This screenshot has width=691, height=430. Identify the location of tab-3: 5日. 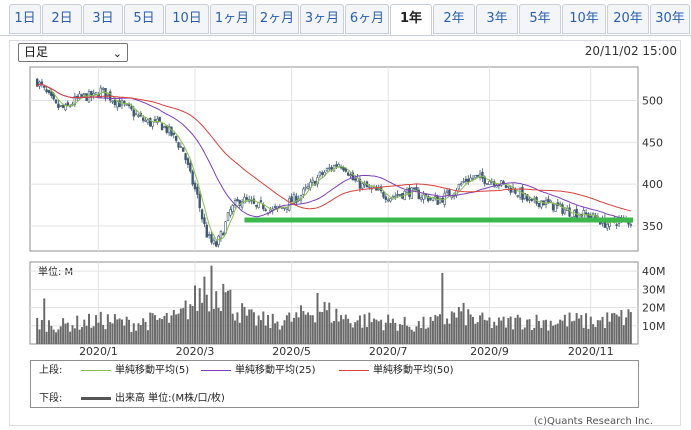
(144, 19).